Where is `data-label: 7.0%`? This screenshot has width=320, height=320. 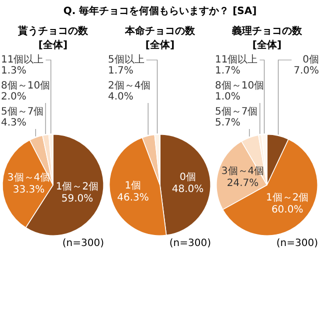
data-label: 7.0% is located at coordinates (306, 71).